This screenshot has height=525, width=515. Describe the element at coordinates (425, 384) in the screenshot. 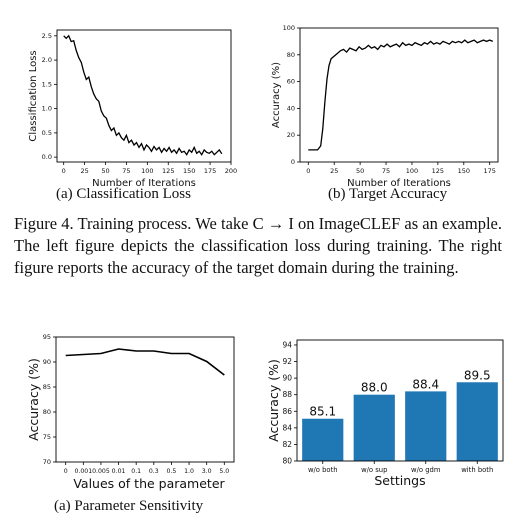

I see `bar-value-label: 88.4` at that location.